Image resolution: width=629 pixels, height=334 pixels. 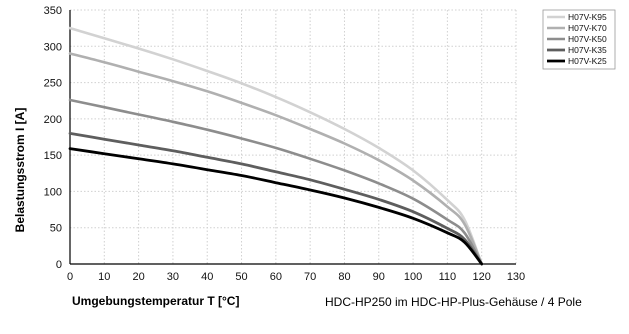 What do you see at coordinates (53, 192) in the screenshot?
I see `y-tick-label-2: 100` at bounding box center [53, 192].